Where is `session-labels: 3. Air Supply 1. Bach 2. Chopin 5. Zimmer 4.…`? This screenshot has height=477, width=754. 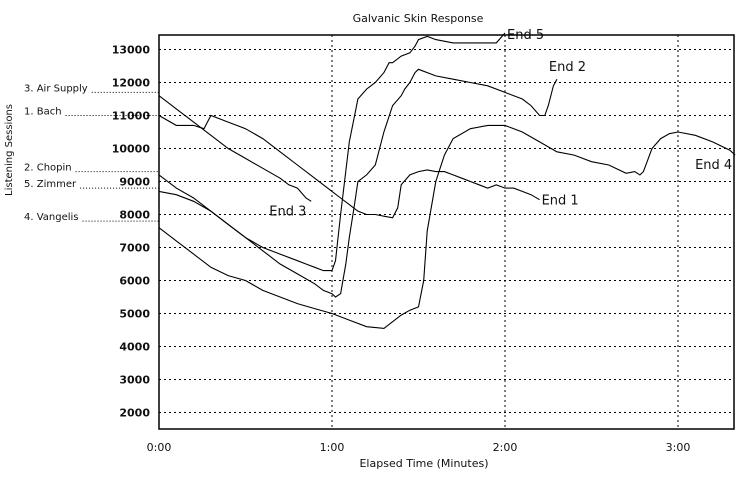
session-labels: 3. Air Supply 1. Bach 2. Chopin 5. Zimmer 4.… is located at coordinates (91, 153).